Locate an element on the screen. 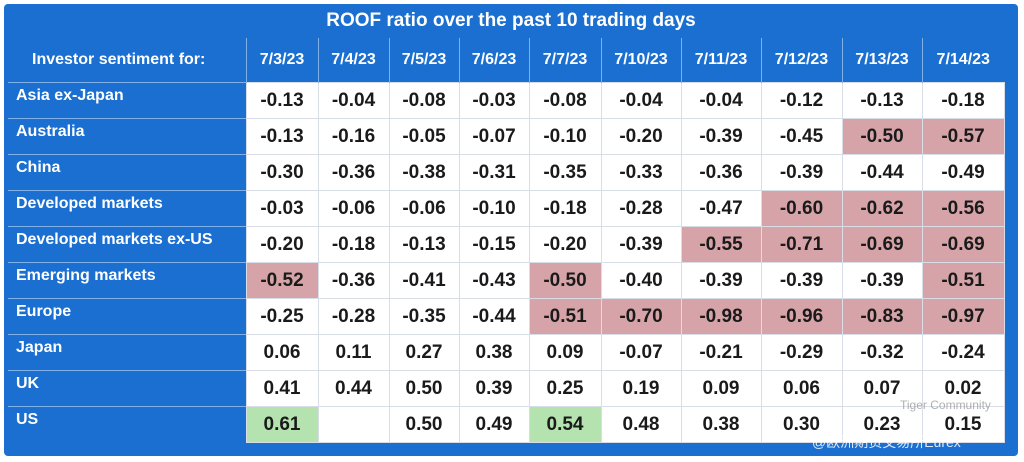 The image size is (1024, 462). ratio-cell: -0.56 is located at coordinates (963, 208).